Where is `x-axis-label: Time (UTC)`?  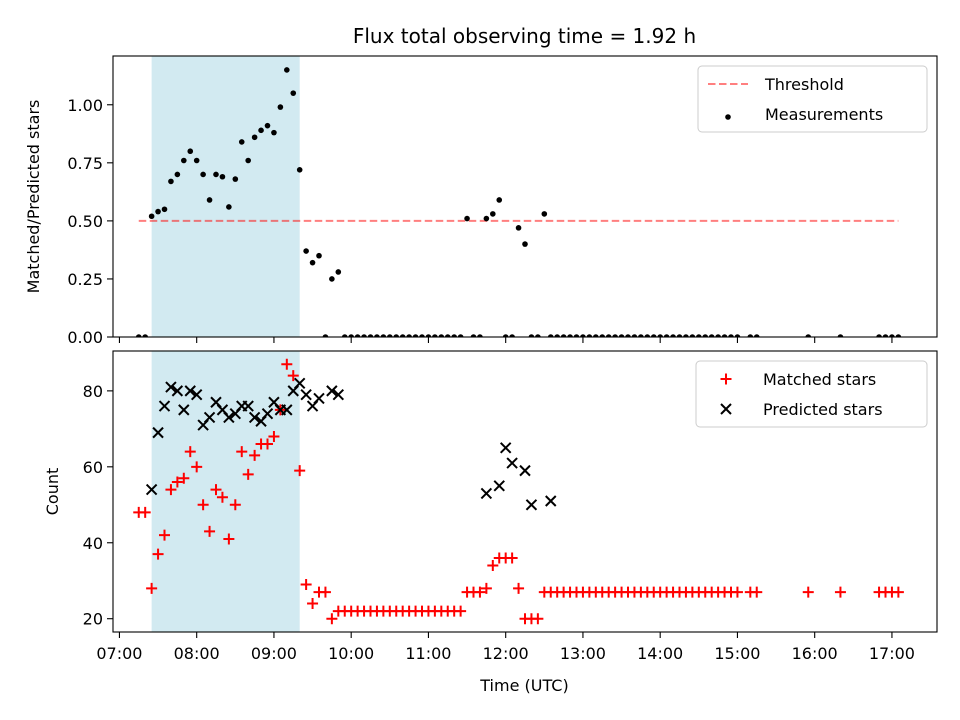
x-axis-label: Time (UTC) is located at coordinates (523, 685).